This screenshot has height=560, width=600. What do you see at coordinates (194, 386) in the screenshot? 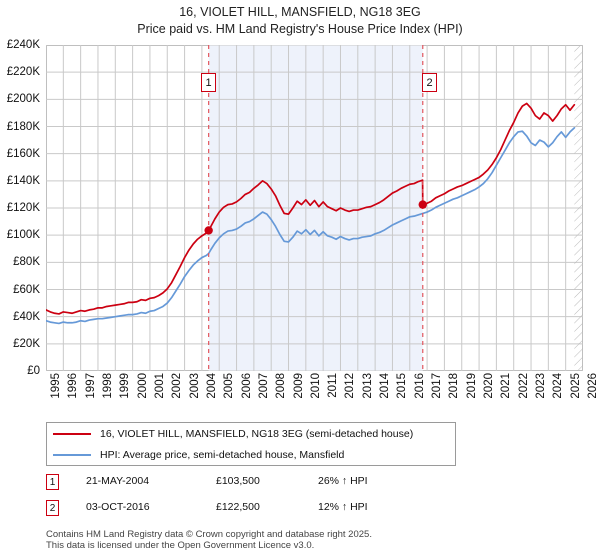
I see `x-axis-tick-label: 2003` at bounding box center [194, 386].